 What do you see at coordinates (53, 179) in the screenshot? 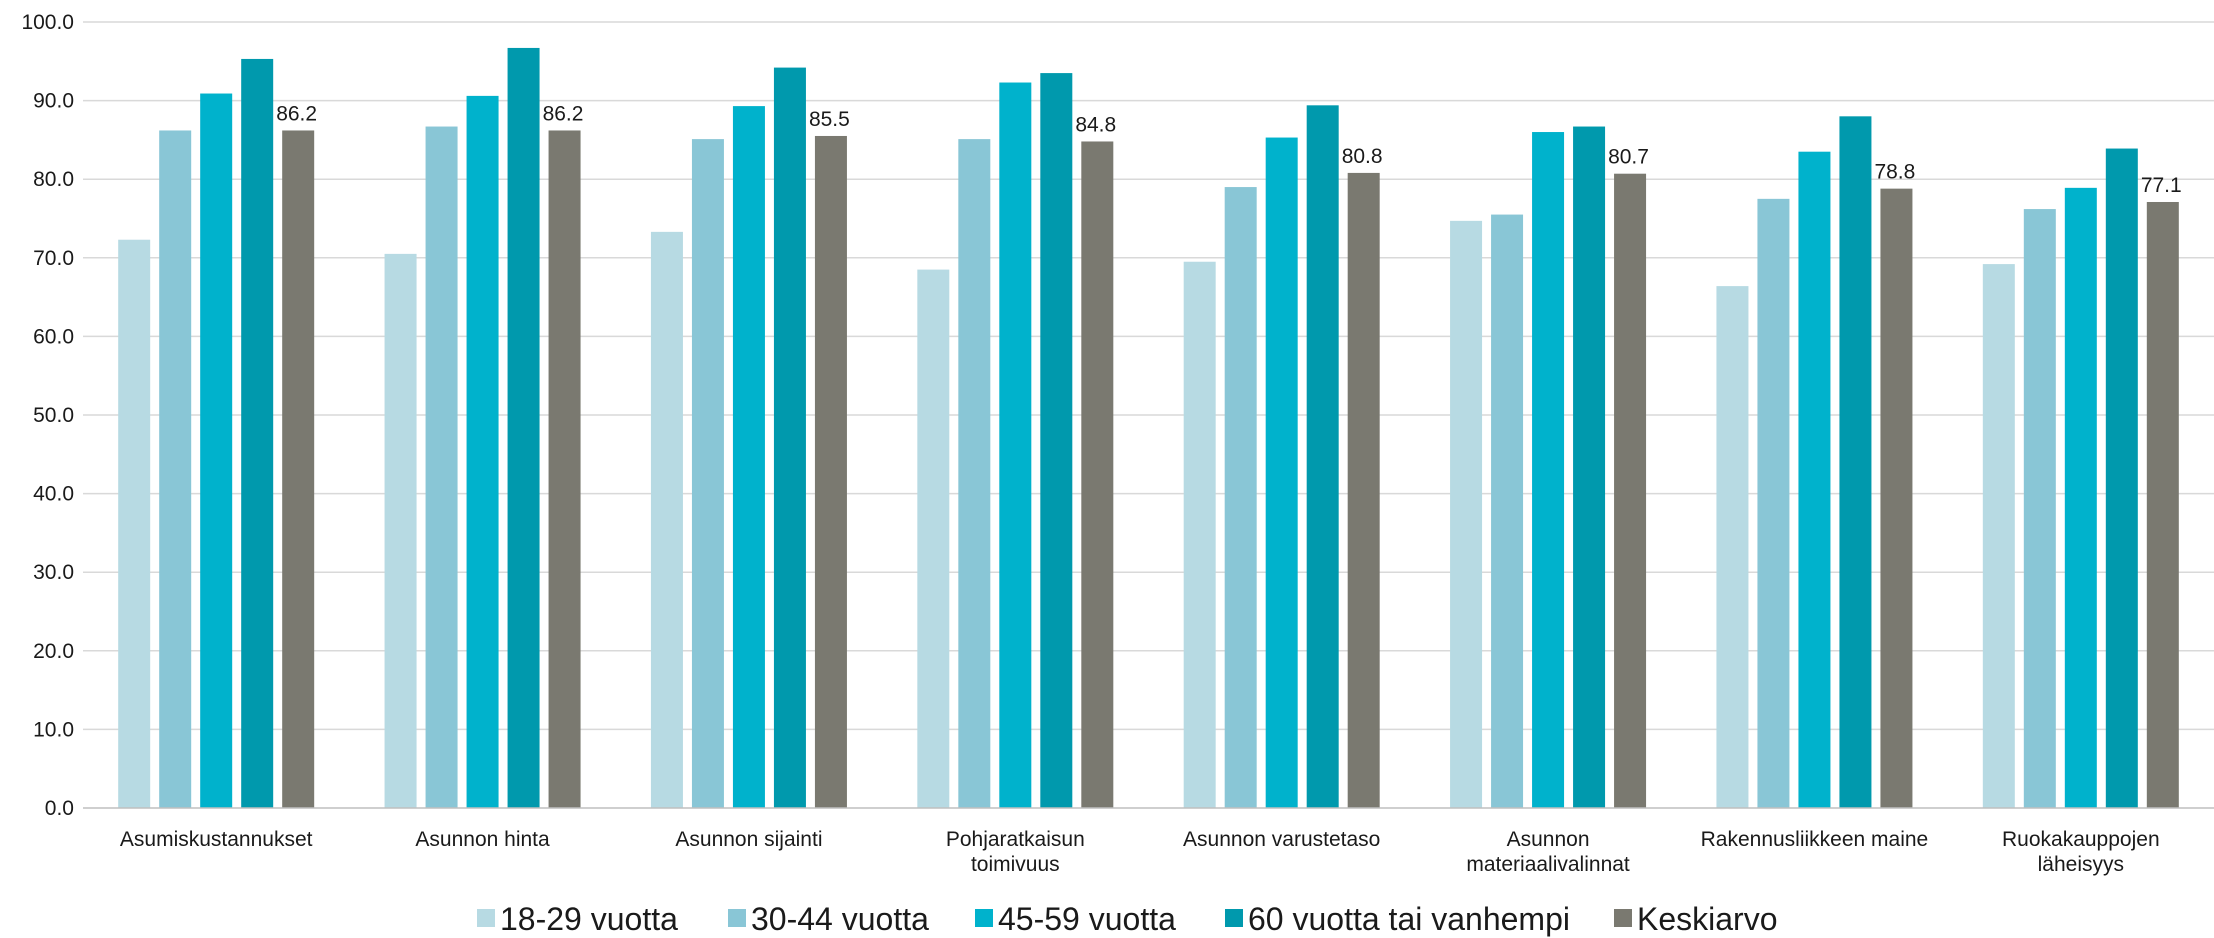
I see `y-tick-label: 80.0` at bounding box center [53, 179].